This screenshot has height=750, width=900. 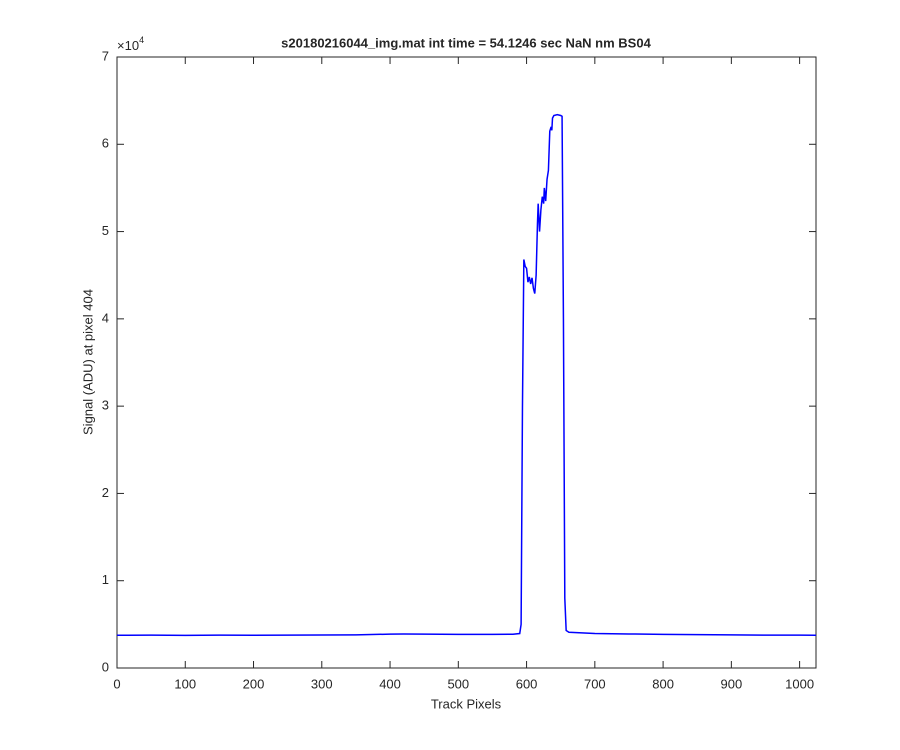 I want to click on x-tick-label: 700, so click(x=595, y=683).